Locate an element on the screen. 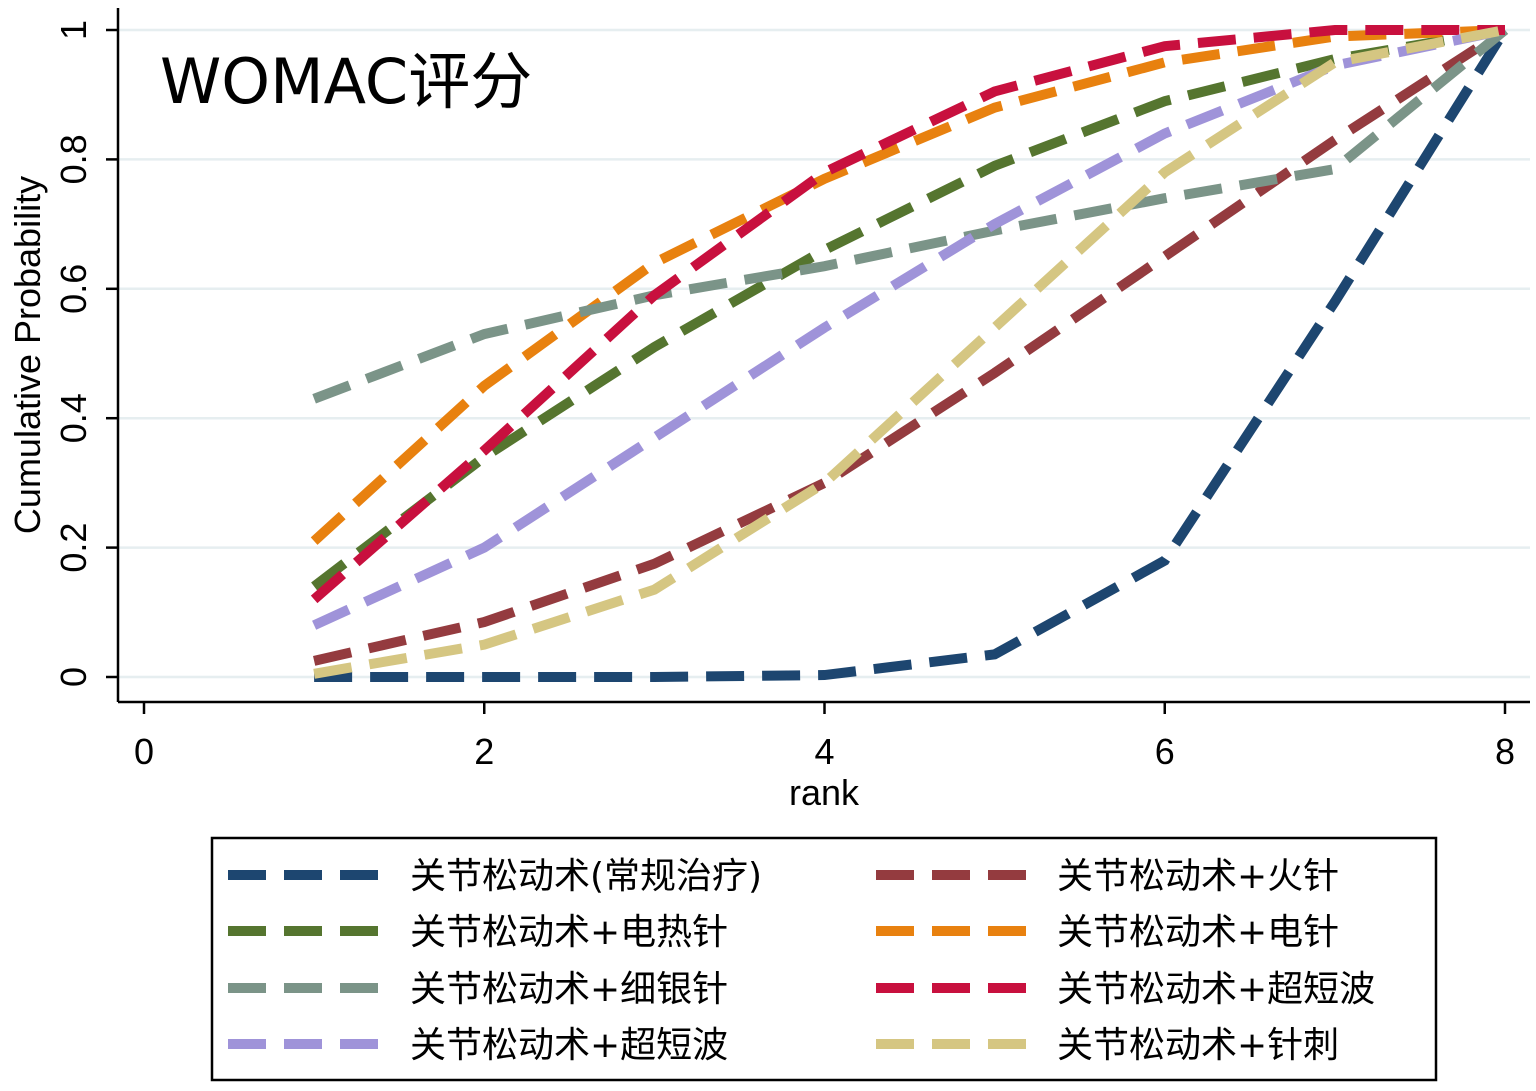  legend-label-6: 关节松动术+超短波 is located at coordinates (1216, 989).